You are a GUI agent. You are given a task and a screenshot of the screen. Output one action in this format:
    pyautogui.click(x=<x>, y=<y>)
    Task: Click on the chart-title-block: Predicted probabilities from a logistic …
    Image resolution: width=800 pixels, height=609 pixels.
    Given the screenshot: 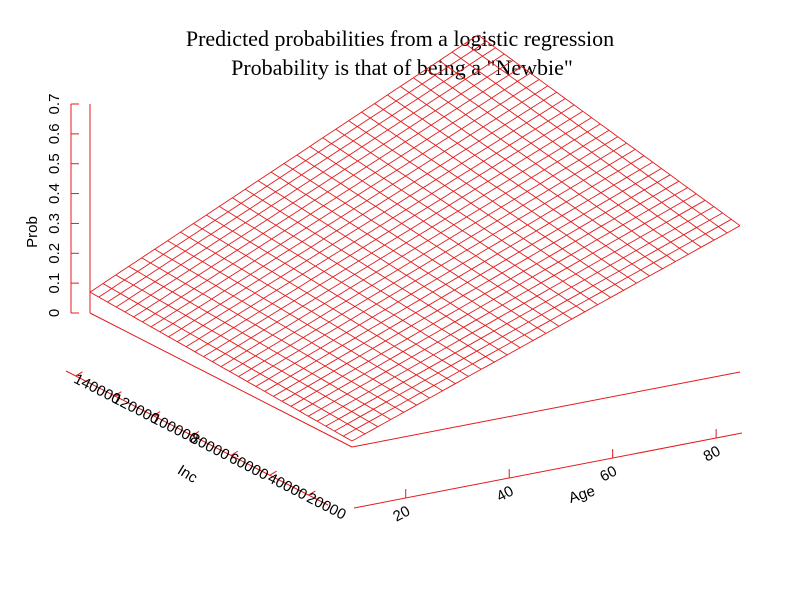 What is the action you would take?
    pyautogui.click(x=400, y=53)
    